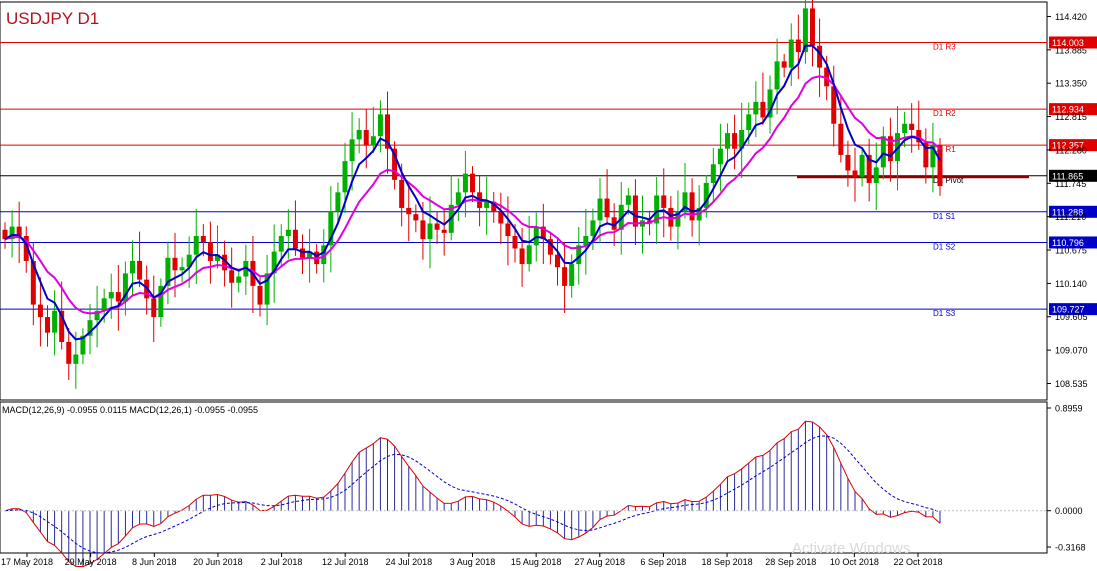  What do you see at coordinates (1071, 117) in the screenshot?
I see `price-tick-label: 112.815` at bounding box center [1071, 117].